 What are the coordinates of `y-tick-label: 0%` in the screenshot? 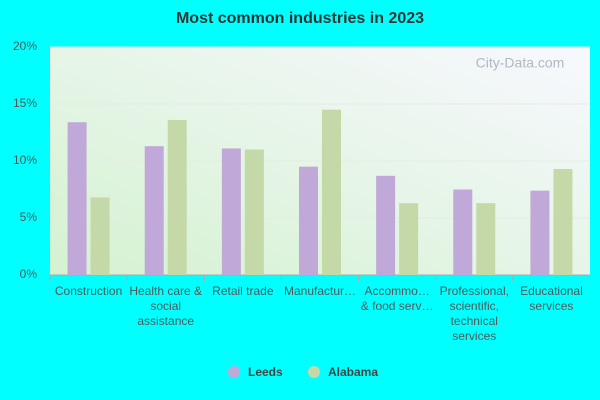 It's located at (29, 274).